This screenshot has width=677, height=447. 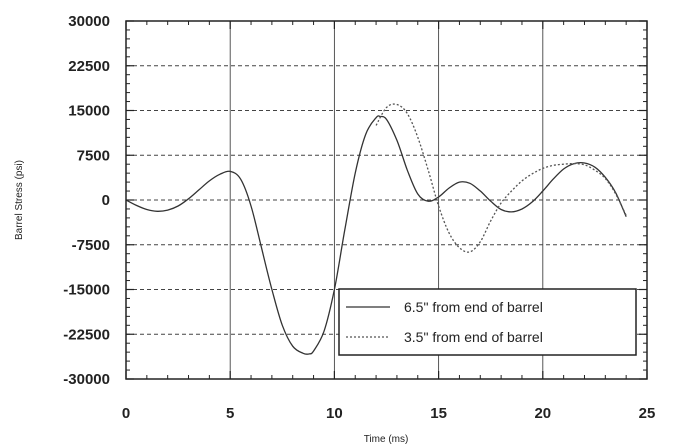 I want to click on y-axis-title: Barrel Stress (psi), so click(x=19, y=200).